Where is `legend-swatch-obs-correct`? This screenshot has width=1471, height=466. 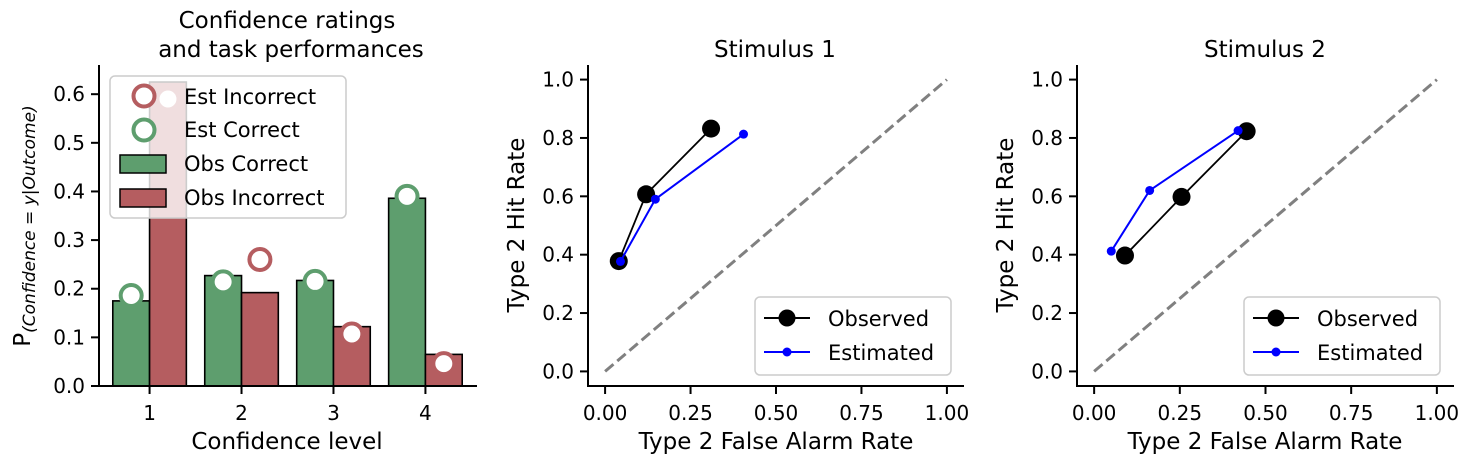
legend-swatch-obs-correct is located at coordinates (143, 164).